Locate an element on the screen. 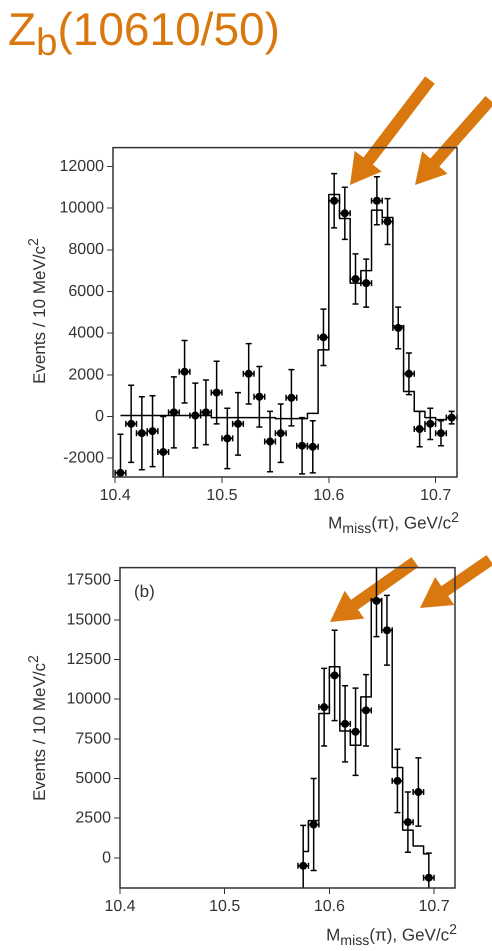 This screenshot has height=951, width=492. y-tick-label: 12000 is located at coordinates (82, 166).